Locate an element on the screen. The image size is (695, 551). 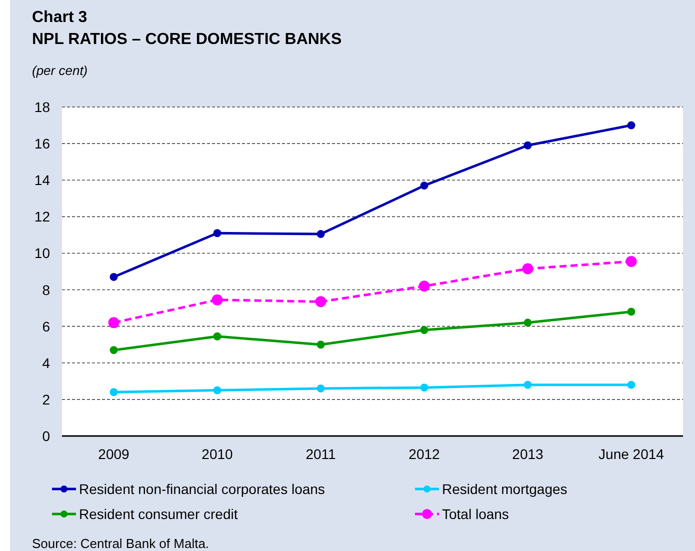
legend-label: Resident non-financial corporates loans is located at coordinates (202, 489).